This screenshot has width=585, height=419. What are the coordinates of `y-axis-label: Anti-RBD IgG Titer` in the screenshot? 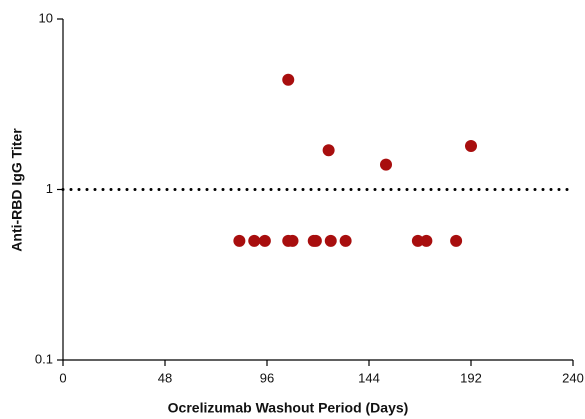 It's located at (17, 190).